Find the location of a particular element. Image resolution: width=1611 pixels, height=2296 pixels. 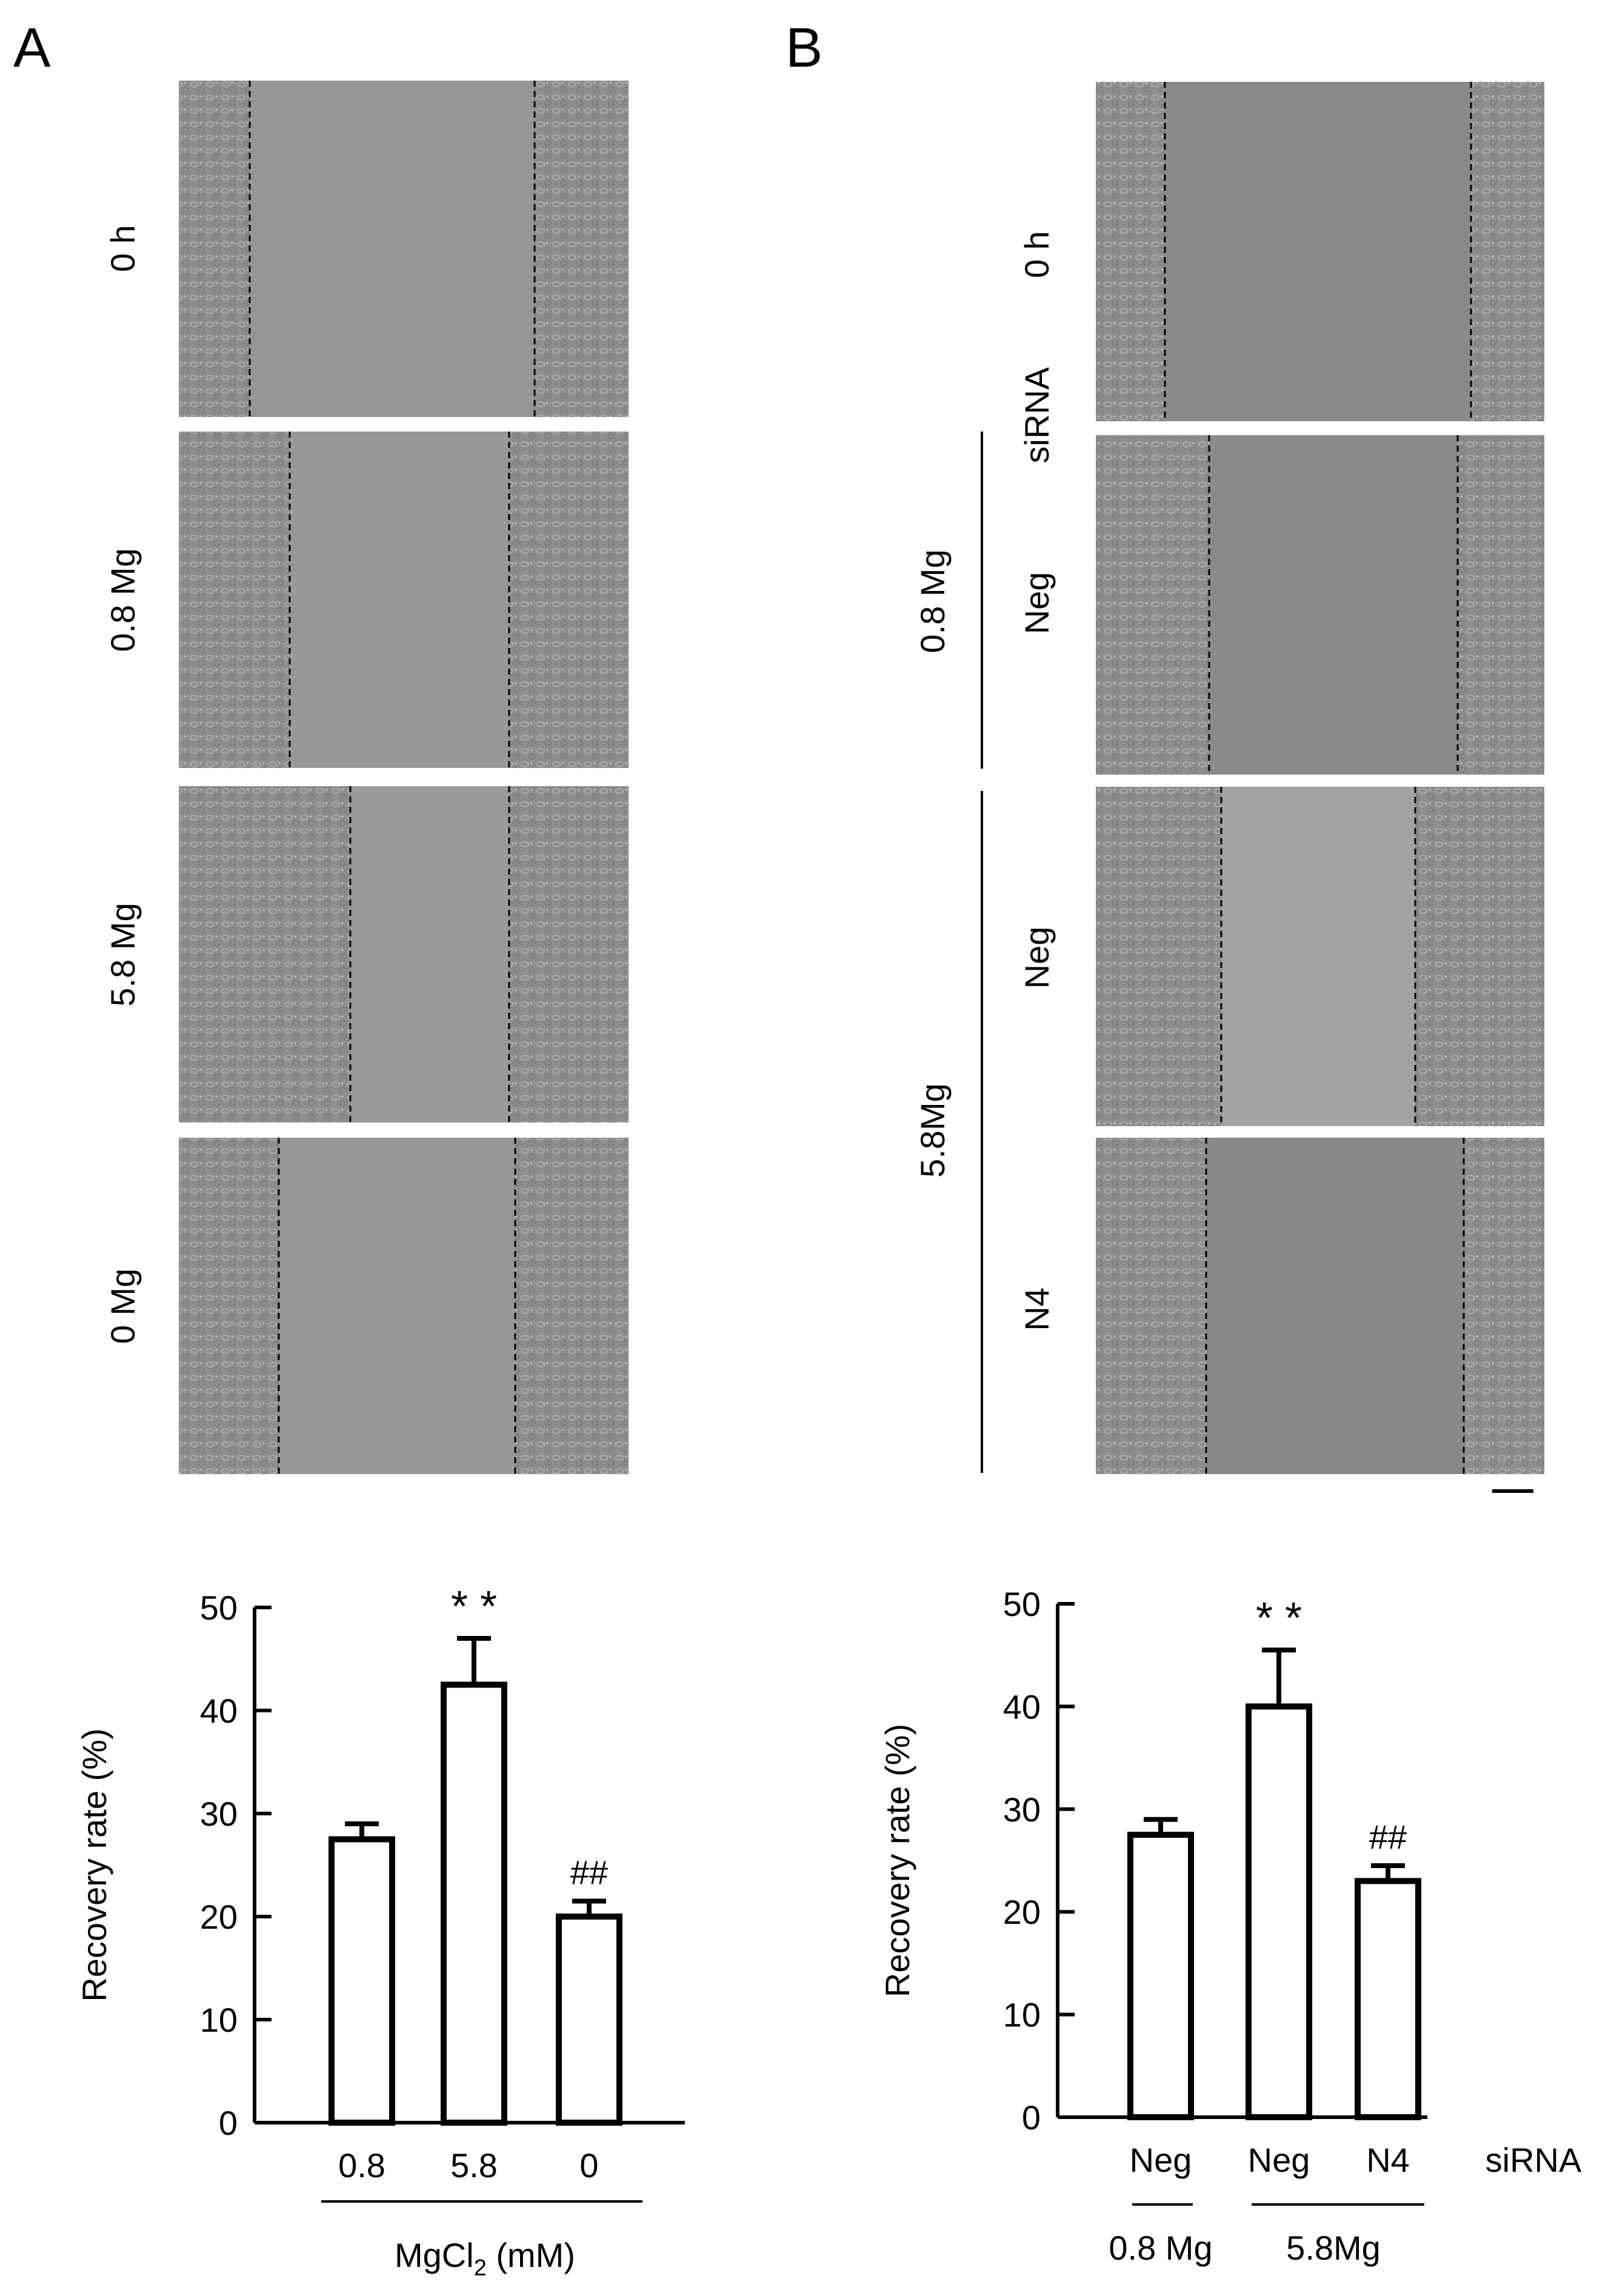

micrograph-a-0.8mg is located at coordinates (404, 600).